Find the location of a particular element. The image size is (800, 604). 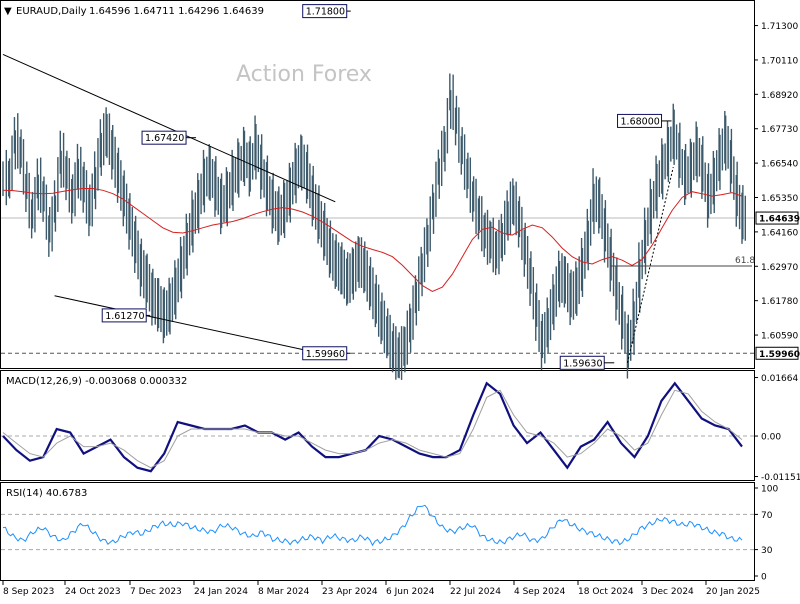

fib-level-label: 61.8 is located at coordinates (745, 261).